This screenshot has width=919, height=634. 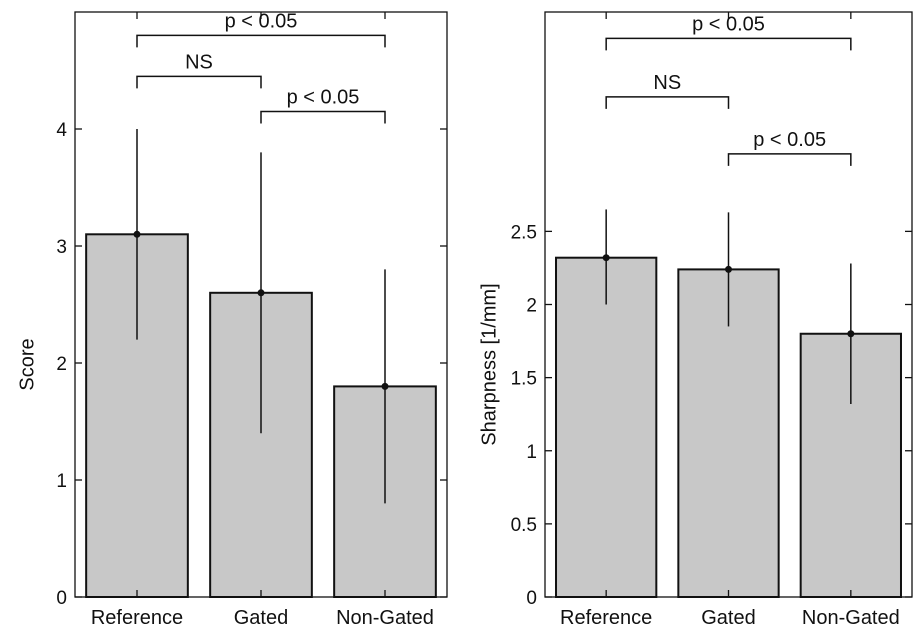 I want to click on y-tick-label: 4, so click(x=61, y=130).